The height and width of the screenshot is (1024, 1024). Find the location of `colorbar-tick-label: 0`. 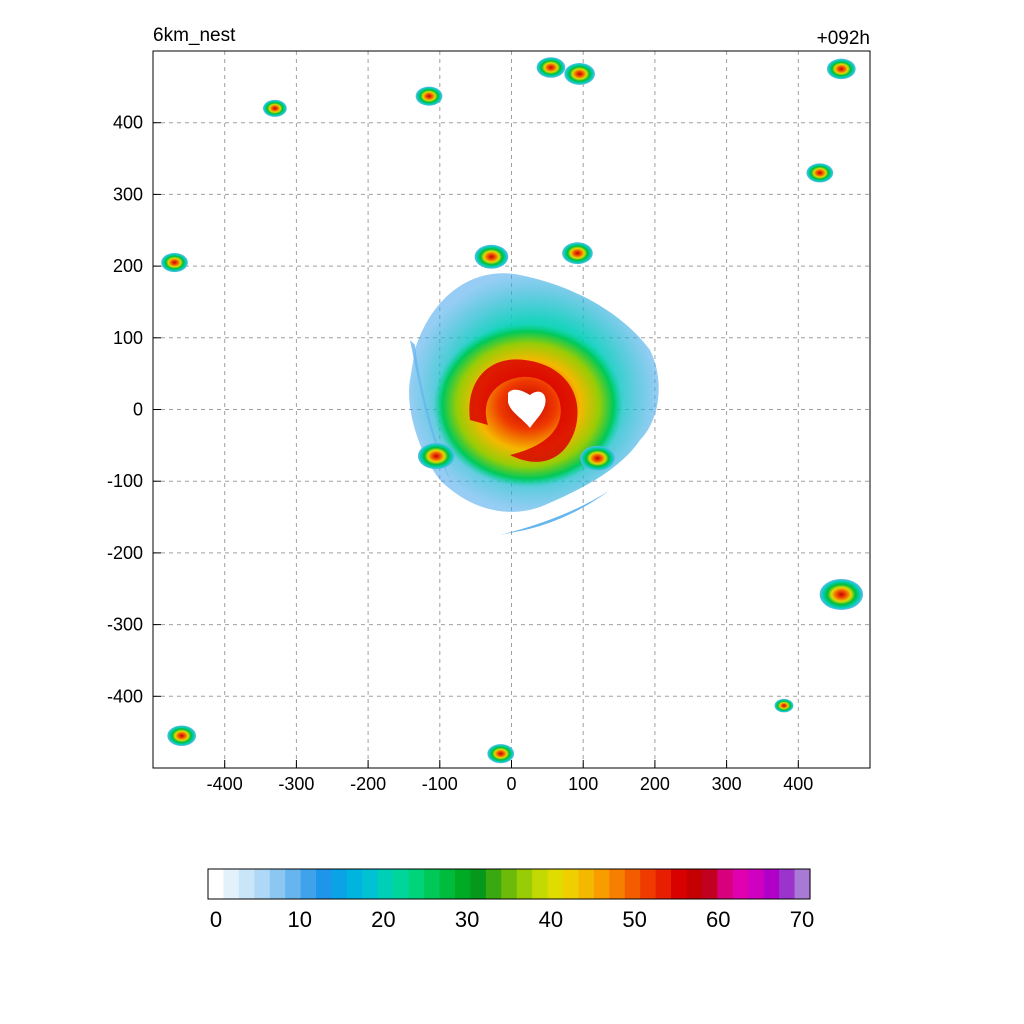

colorbar-tick-label: 0 is located at coordinates (216, 919).